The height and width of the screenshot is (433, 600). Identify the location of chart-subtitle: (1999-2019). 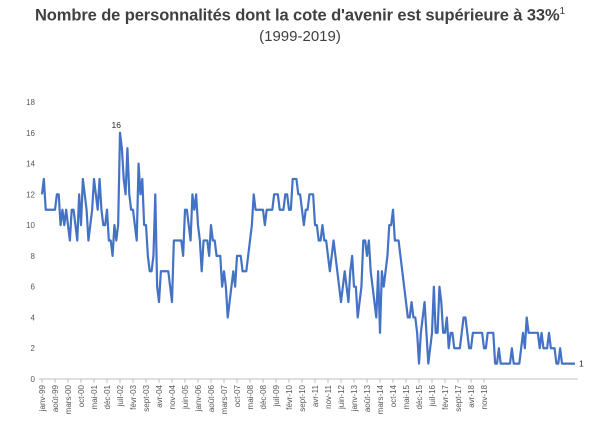
(300, 36).